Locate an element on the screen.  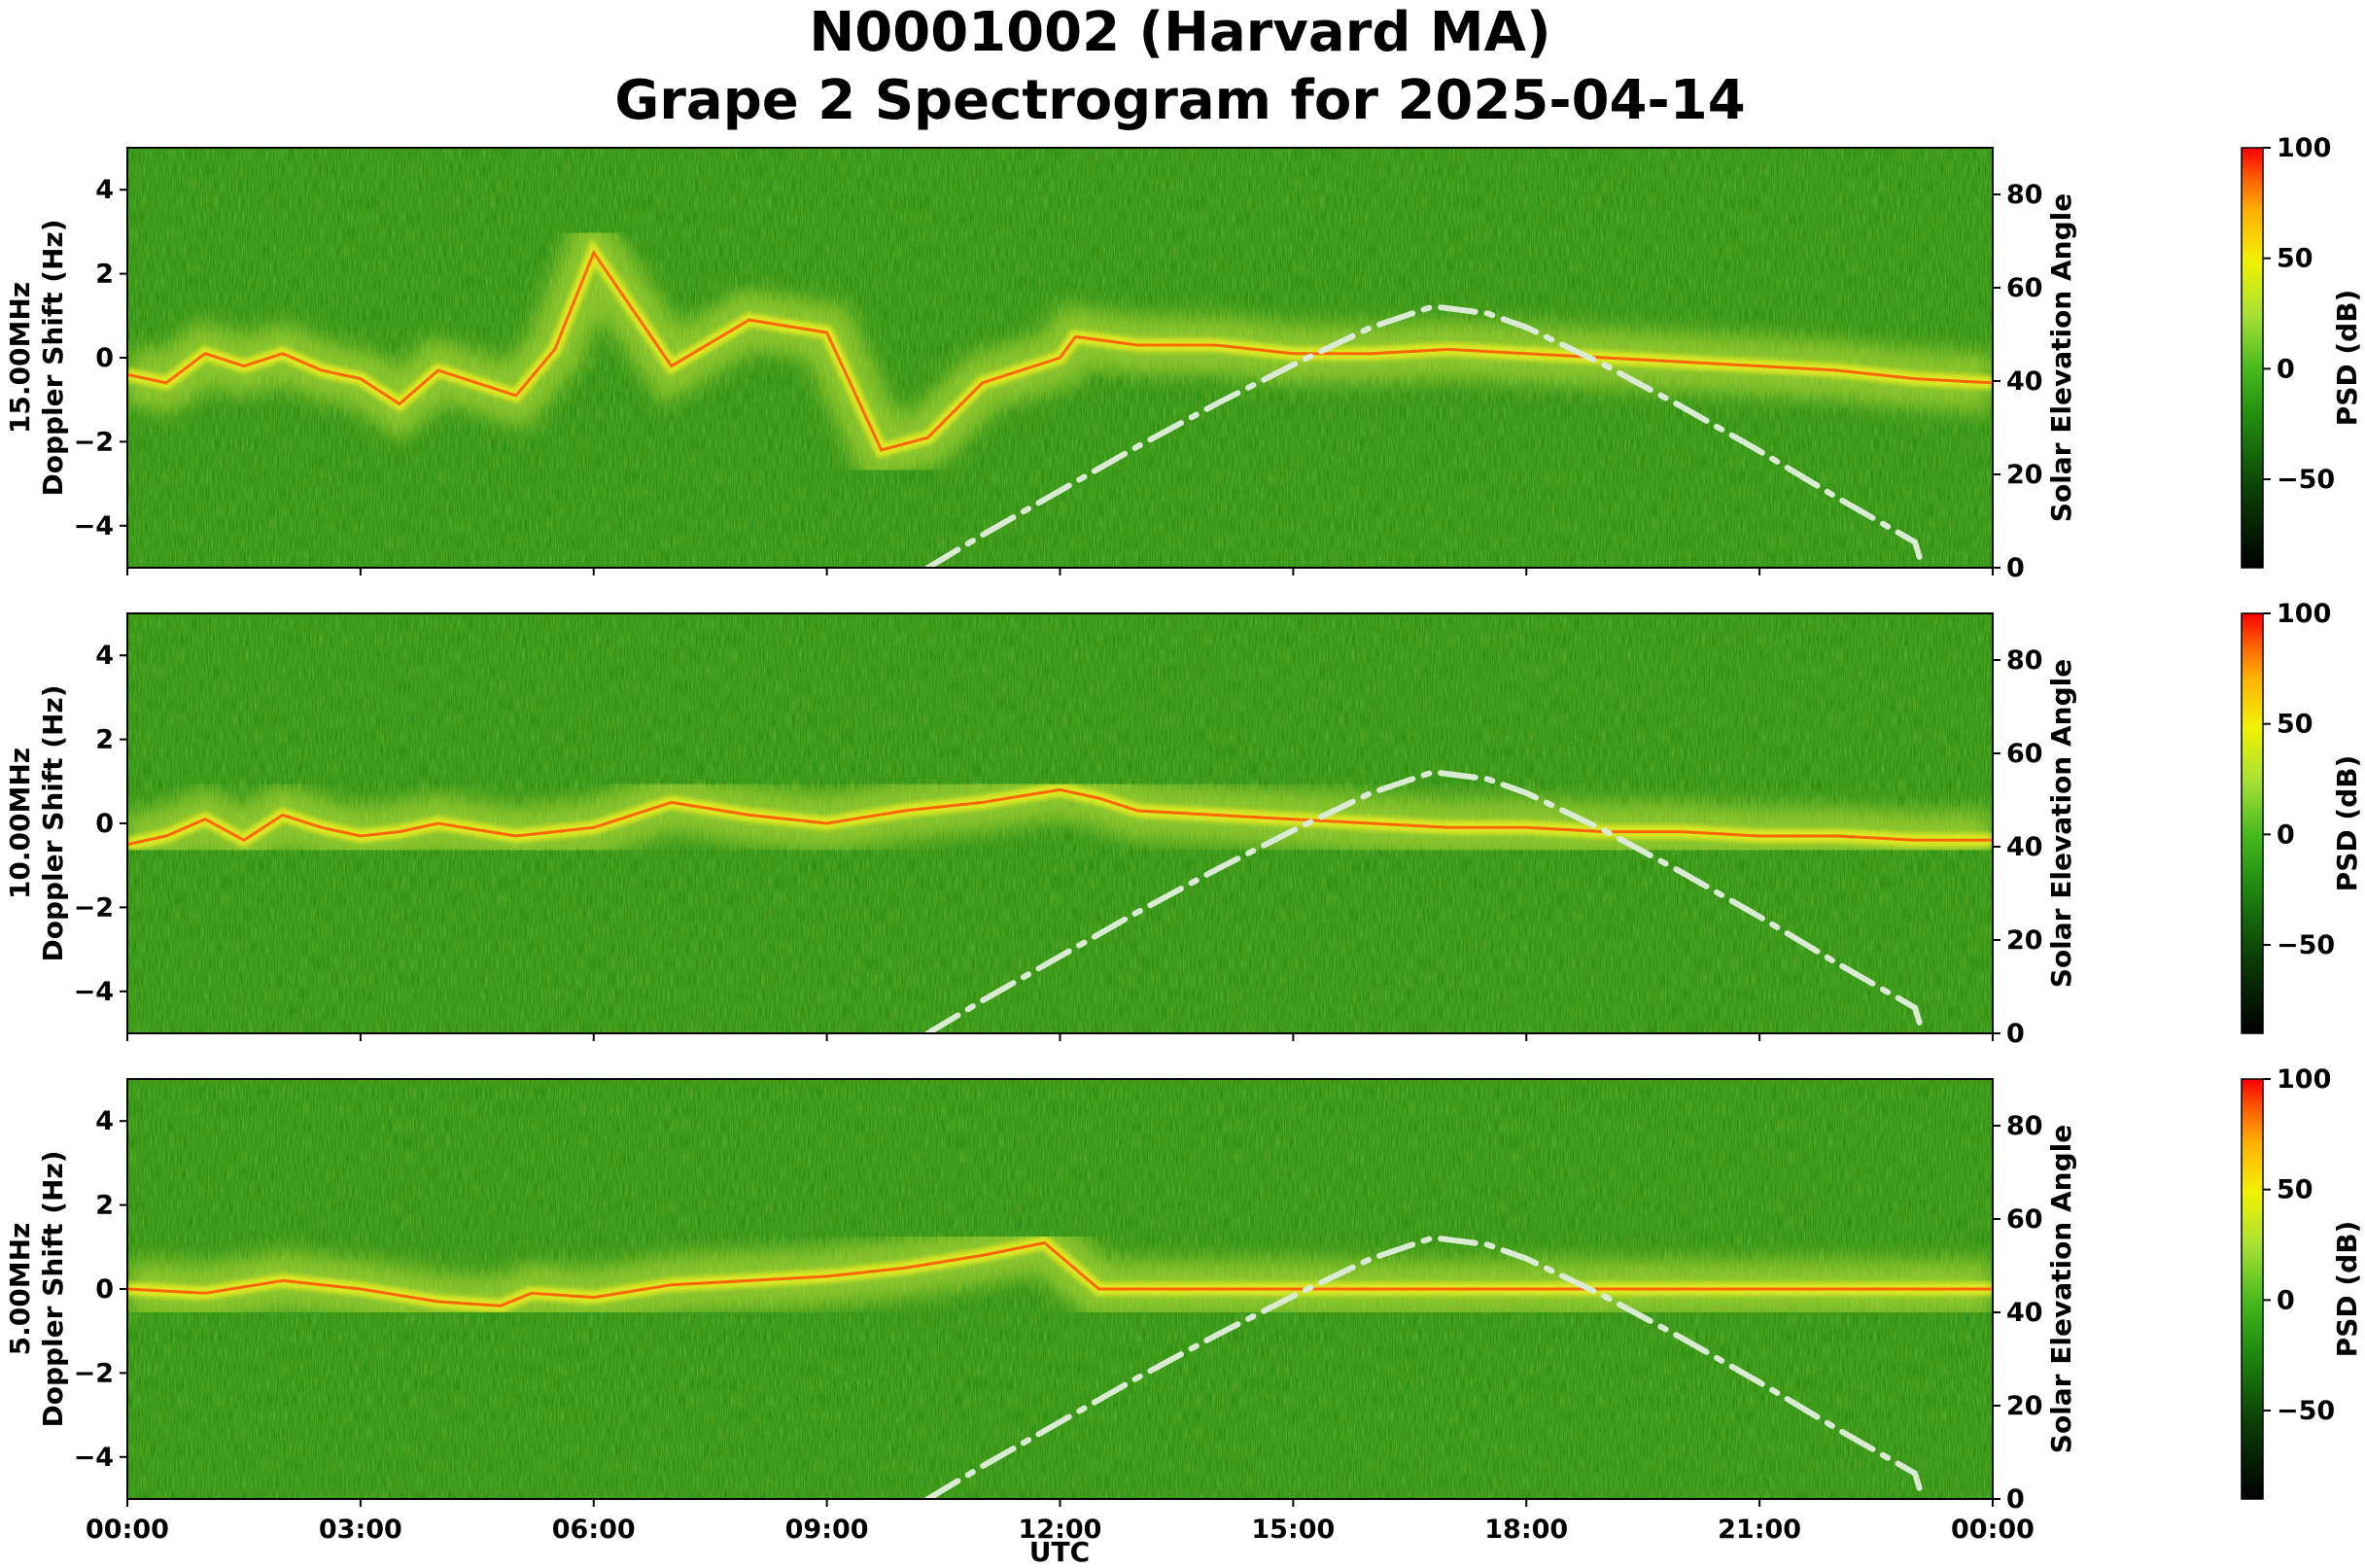
x-tick-label: 21:00 is located at coordinates (1759, 1530).